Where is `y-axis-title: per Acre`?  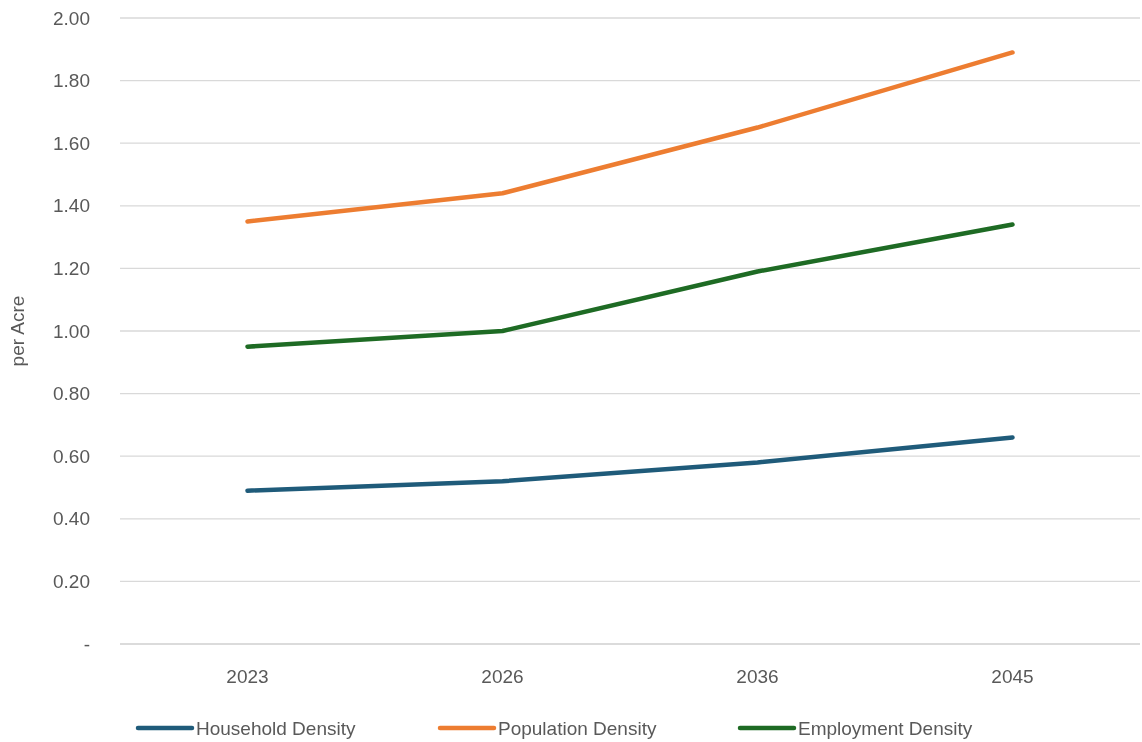 y-axis-title: per Acre is located at coordinates (17, 331).